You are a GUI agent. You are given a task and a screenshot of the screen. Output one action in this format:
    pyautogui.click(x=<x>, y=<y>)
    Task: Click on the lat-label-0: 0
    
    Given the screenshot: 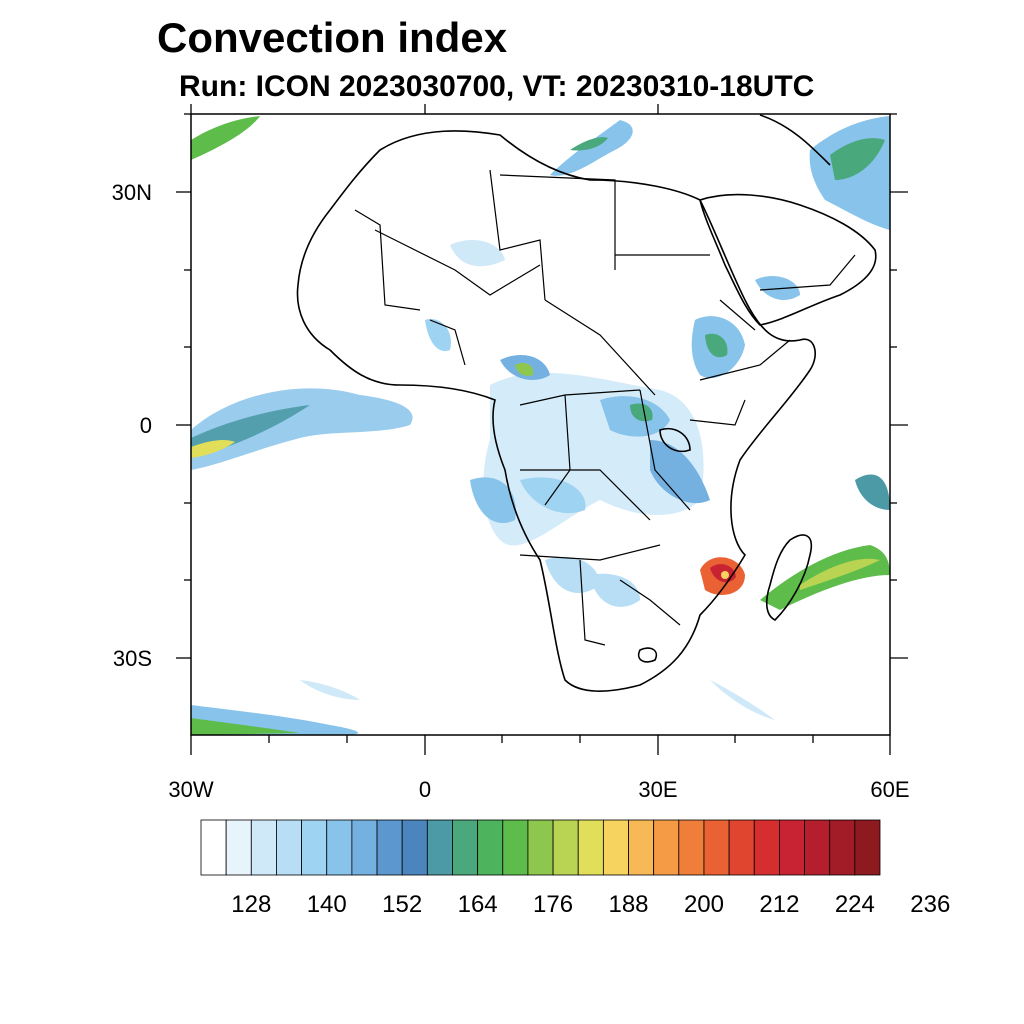 What is the action you would take?
    pyautogui.click(x=146, y=425)
    